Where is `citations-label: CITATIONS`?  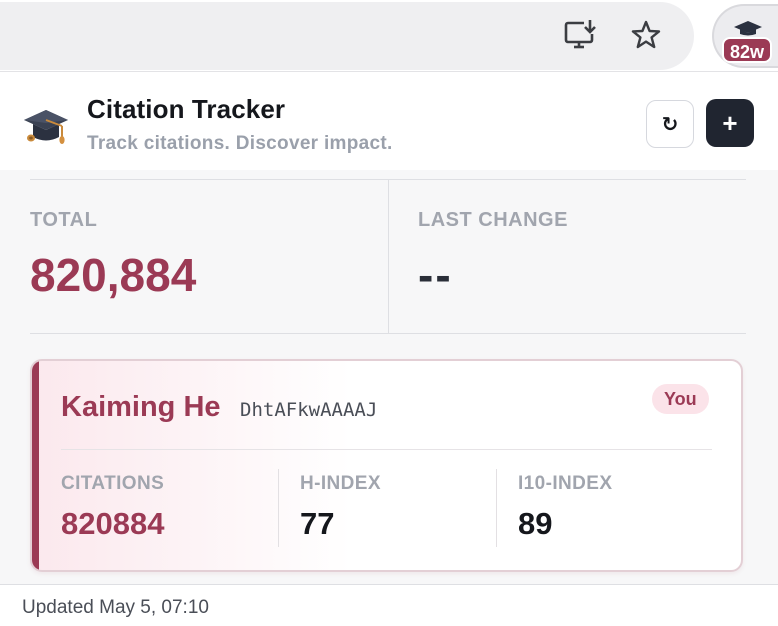 citations-label: CITATIONS is located at coordinates (113, 483).